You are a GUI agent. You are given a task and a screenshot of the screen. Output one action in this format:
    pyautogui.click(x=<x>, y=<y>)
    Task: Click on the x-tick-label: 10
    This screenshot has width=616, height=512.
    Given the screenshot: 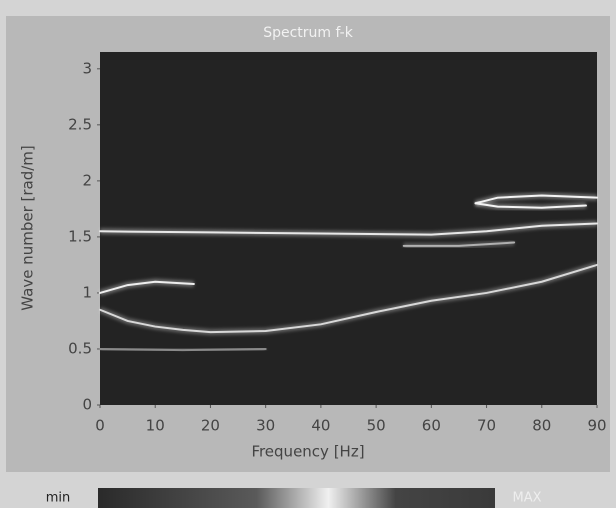 What is the action you would take?
    pyautogui.click(x=155, y=426)
    